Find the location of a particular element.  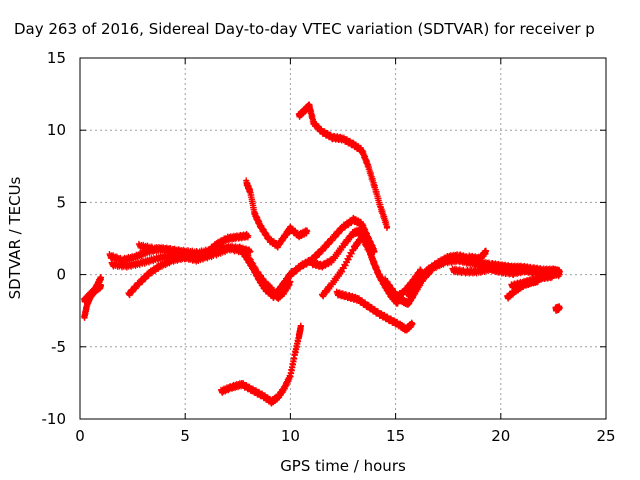

series-s20 is located at coordinates (532, 281).